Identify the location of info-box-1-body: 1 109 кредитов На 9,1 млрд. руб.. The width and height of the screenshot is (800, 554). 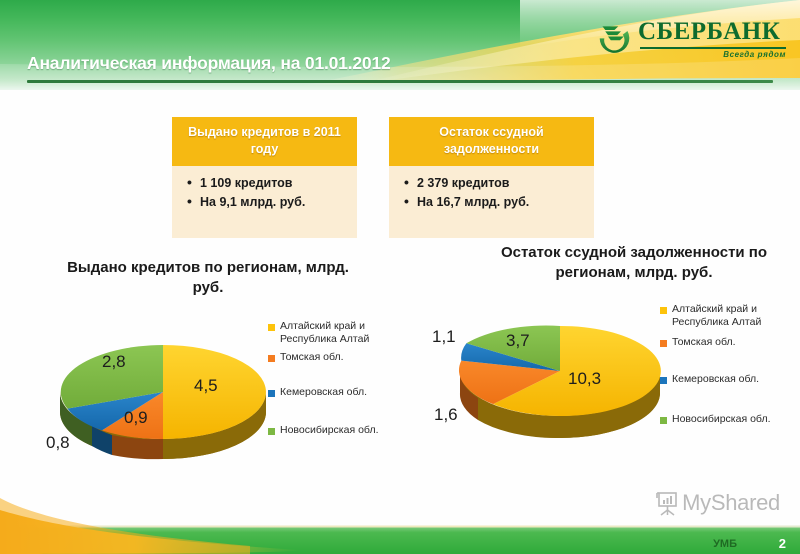
(264, 202).